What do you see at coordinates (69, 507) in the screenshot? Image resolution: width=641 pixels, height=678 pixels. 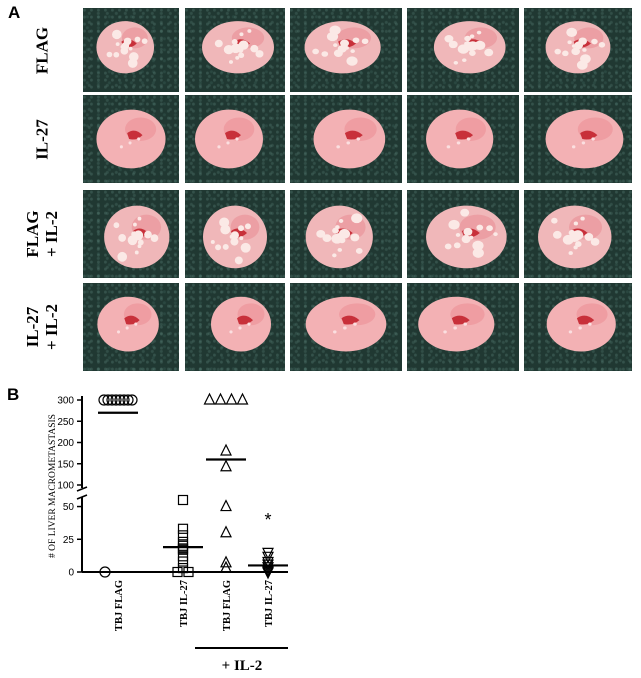 I see `y-tick-label: 50` at bounding box center [69, 507].